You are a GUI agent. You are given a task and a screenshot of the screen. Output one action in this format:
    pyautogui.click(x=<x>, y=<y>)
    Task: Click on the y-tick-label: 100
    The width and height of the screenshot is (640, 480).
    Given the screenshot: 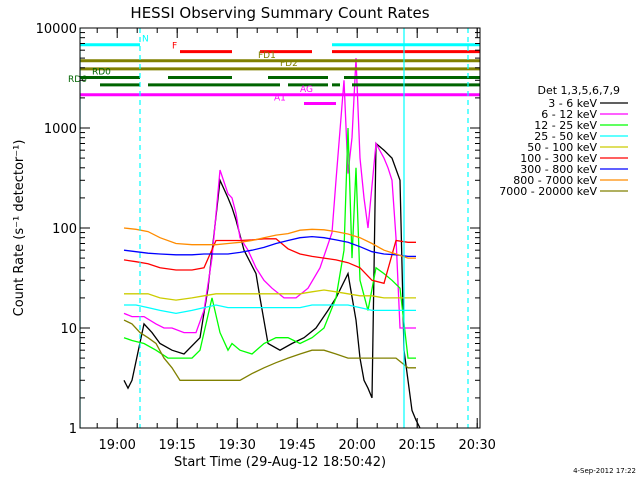 What is the action you would take?
    pyautogui.click(x=64, y=229)
    